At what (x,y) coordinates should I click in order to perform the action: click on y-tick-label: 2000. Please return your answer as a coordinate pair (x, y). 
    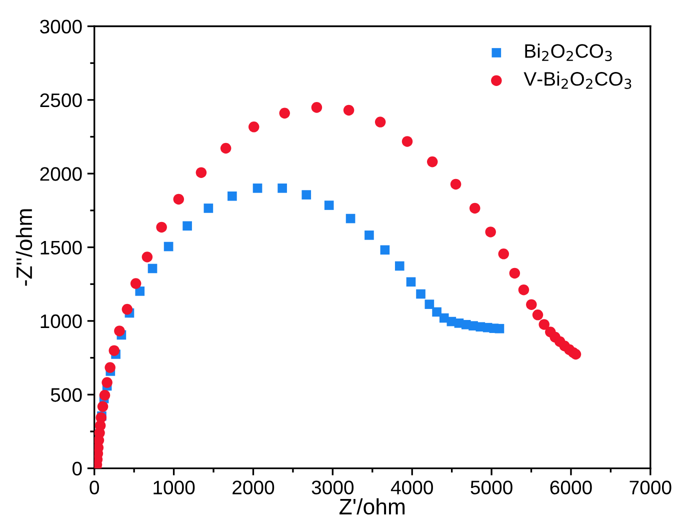
    Looking at the image, I should click on (61, 174).